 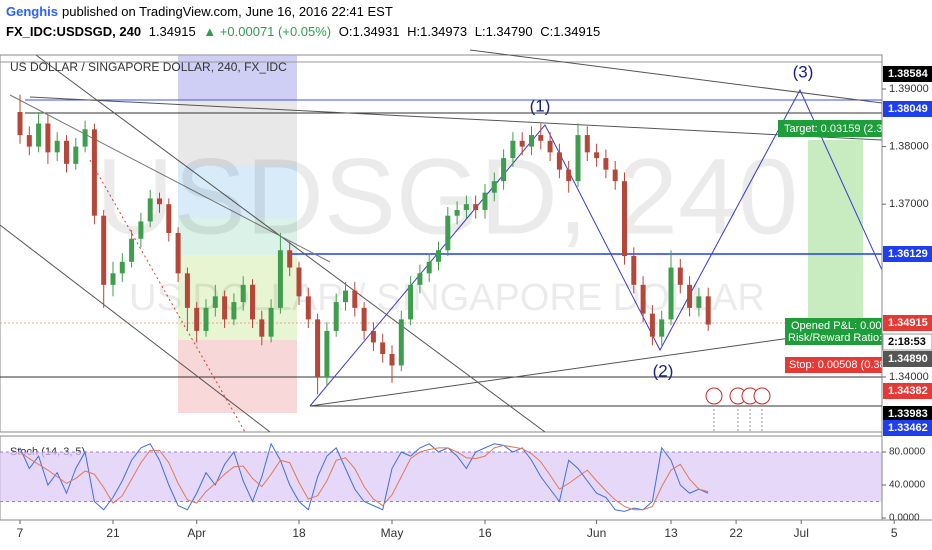 I want to click on price-label: 1.33462, so click(x=908, y=428).